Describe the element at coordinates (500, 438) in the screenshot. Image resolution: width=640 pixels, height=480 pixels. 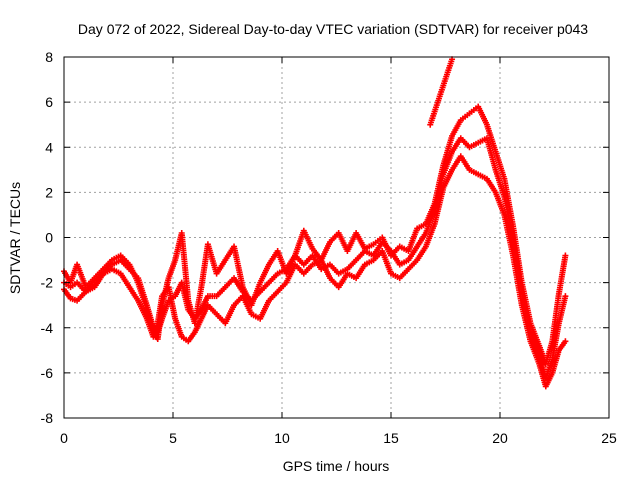
I see `x-tick-label: 20` at that location.